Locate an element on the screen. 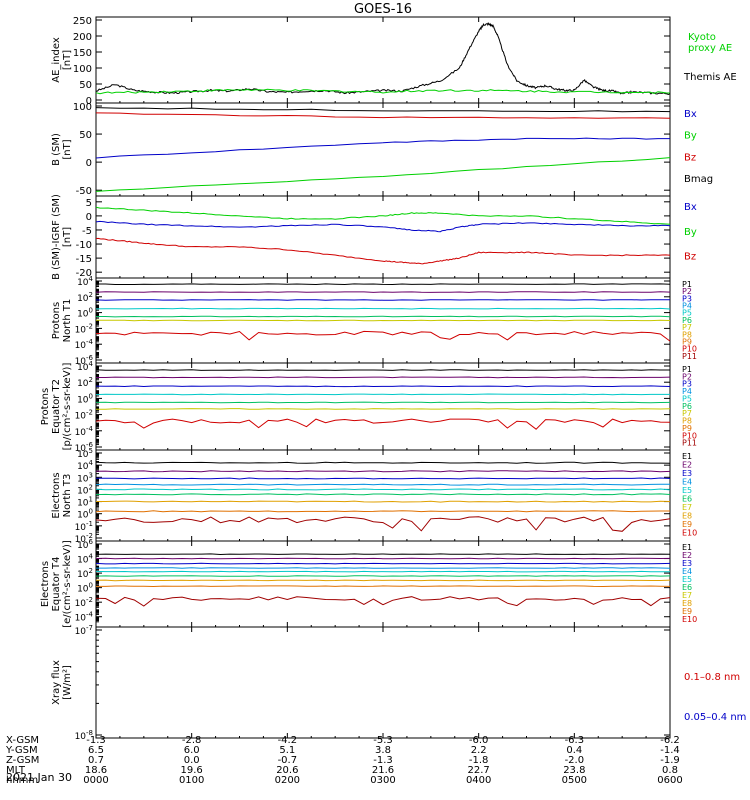 The width and height of the screenshot is (750, 800). legend-e10: E10 is located at coordinates (689, 533).